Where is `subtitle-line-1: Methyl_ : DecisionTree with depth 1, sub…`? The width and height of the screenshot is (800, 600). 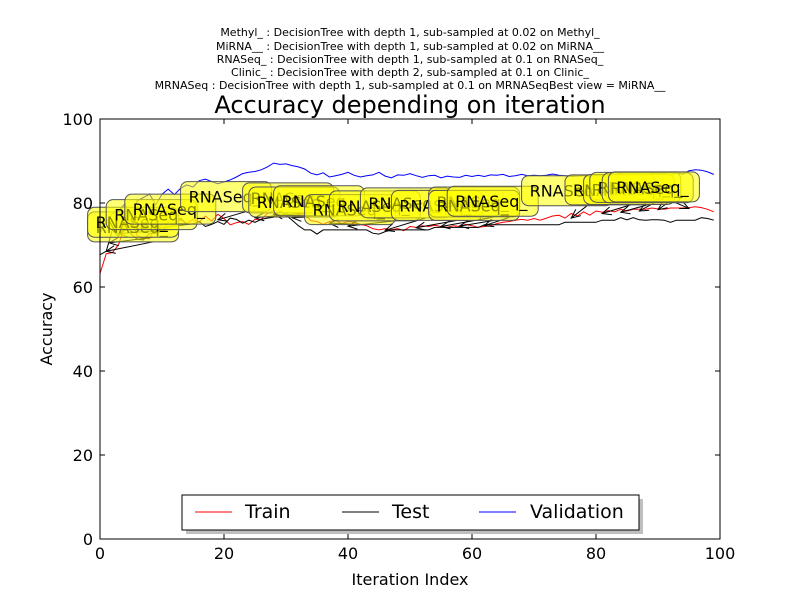
subtitle-line-1: Methyl_ : DecisionTree with depth 1, sub… is located at coordinates (410, 32).